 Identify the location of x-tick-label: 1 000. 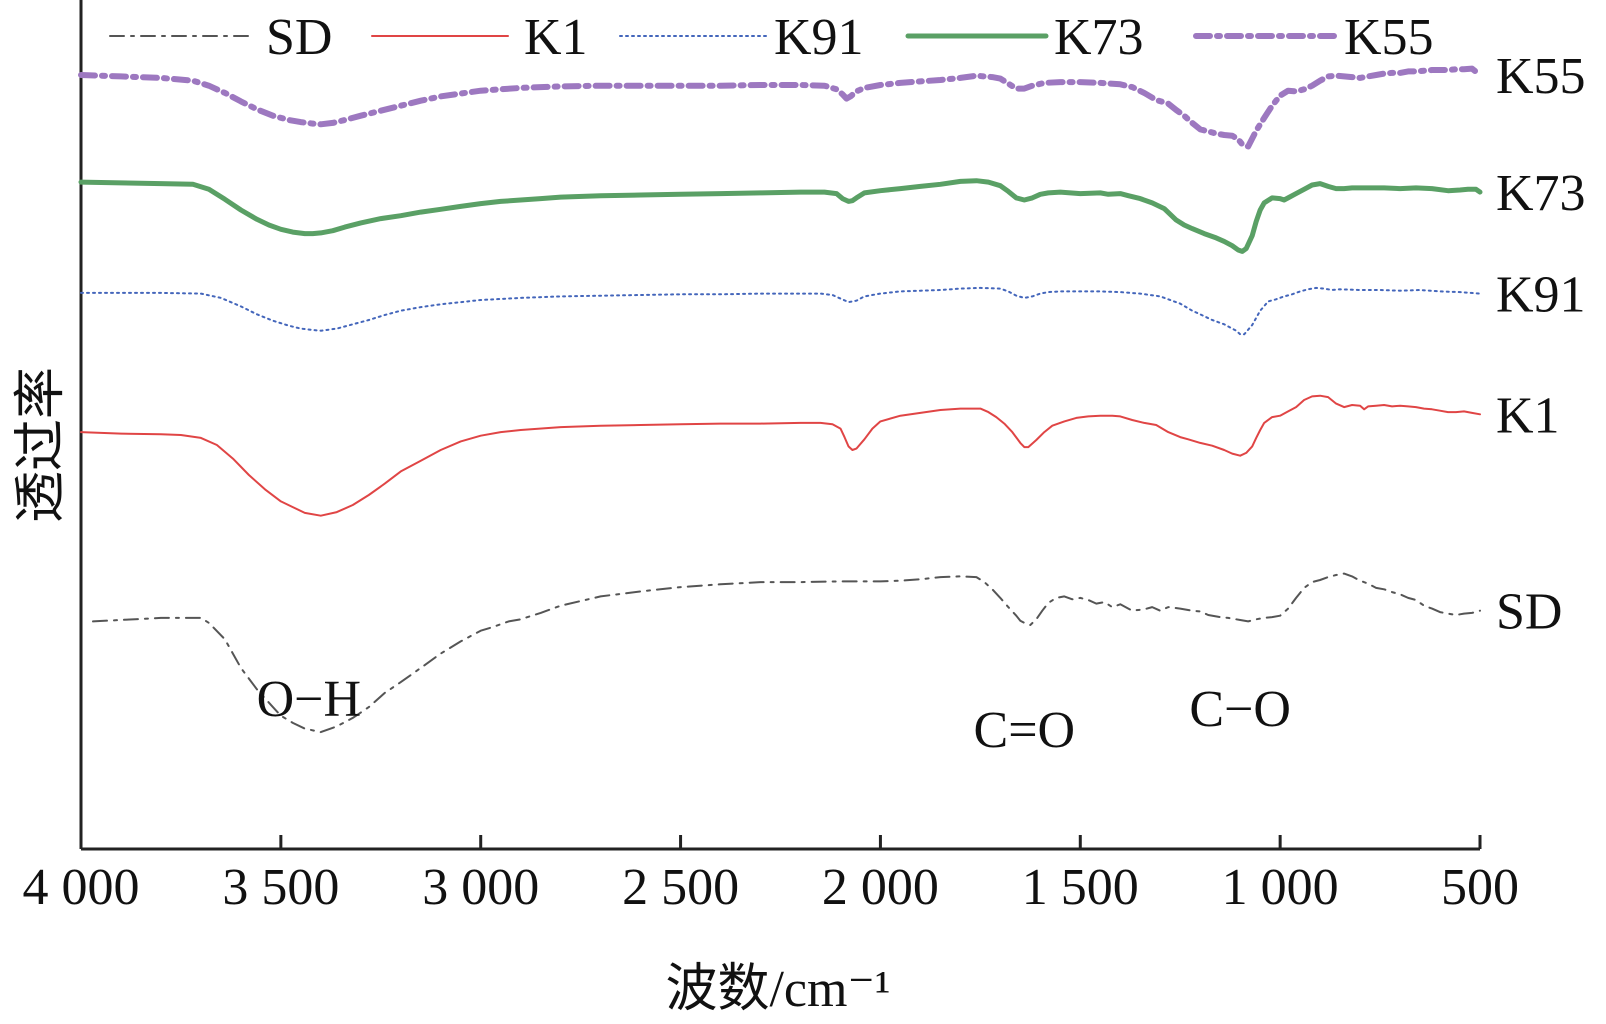
(1280, 887).